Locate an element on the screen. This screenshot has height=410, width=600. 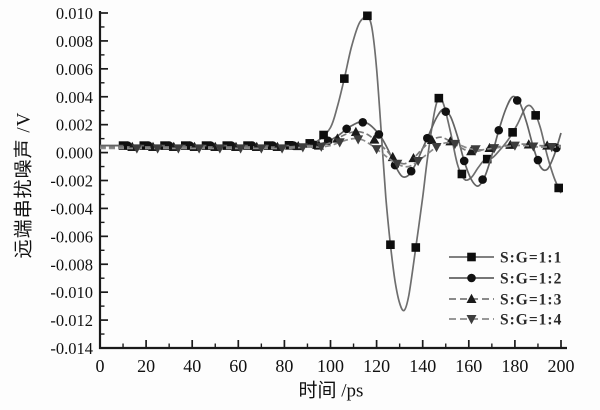
y-tick-label: -0.002 is located at coordinates (71, 181).